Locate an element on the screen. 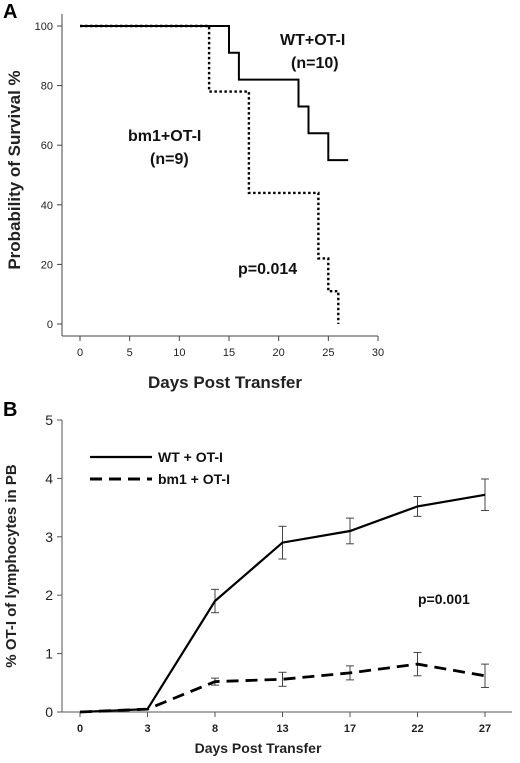 This screenshot has width=520, height=763. panel-b-y-tick-label: 4 is located at coordinates (49, 478).